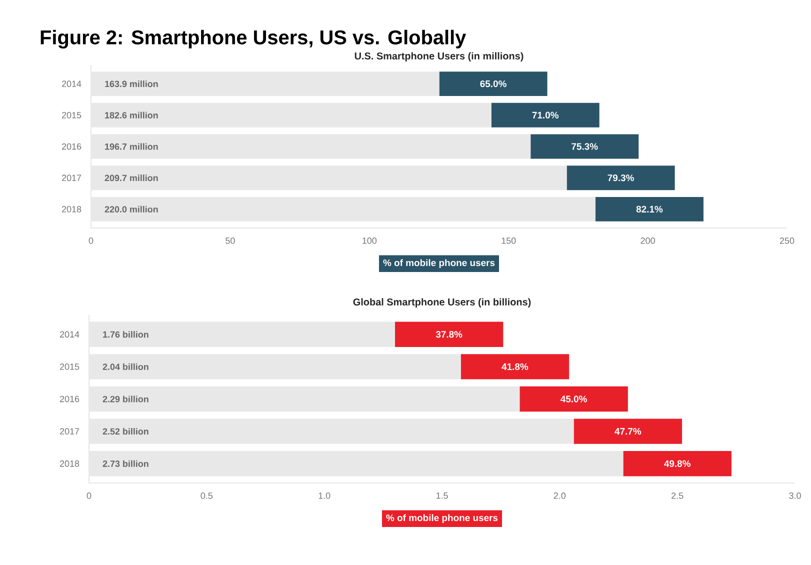 The height and width of the screenshot is (565, 811). What do you see at coordinates (125, 463) in the screenshot?
I see `total-label: 2.73 billion` at bounding box center [125, 463].